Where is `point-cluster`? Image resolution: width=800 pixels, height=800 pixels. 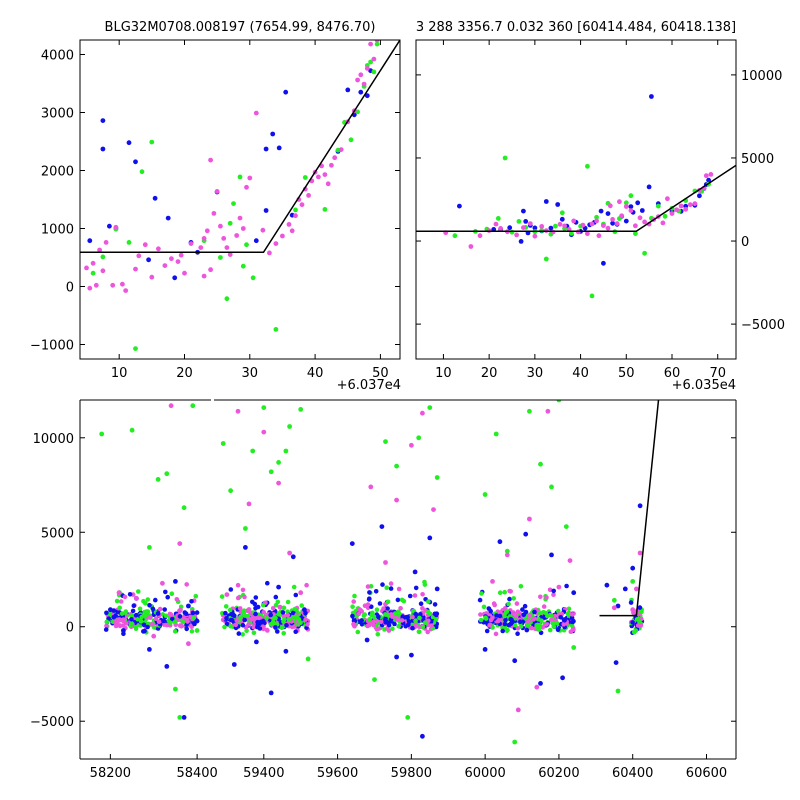
point-cluster is located at coordinates (395, 608).